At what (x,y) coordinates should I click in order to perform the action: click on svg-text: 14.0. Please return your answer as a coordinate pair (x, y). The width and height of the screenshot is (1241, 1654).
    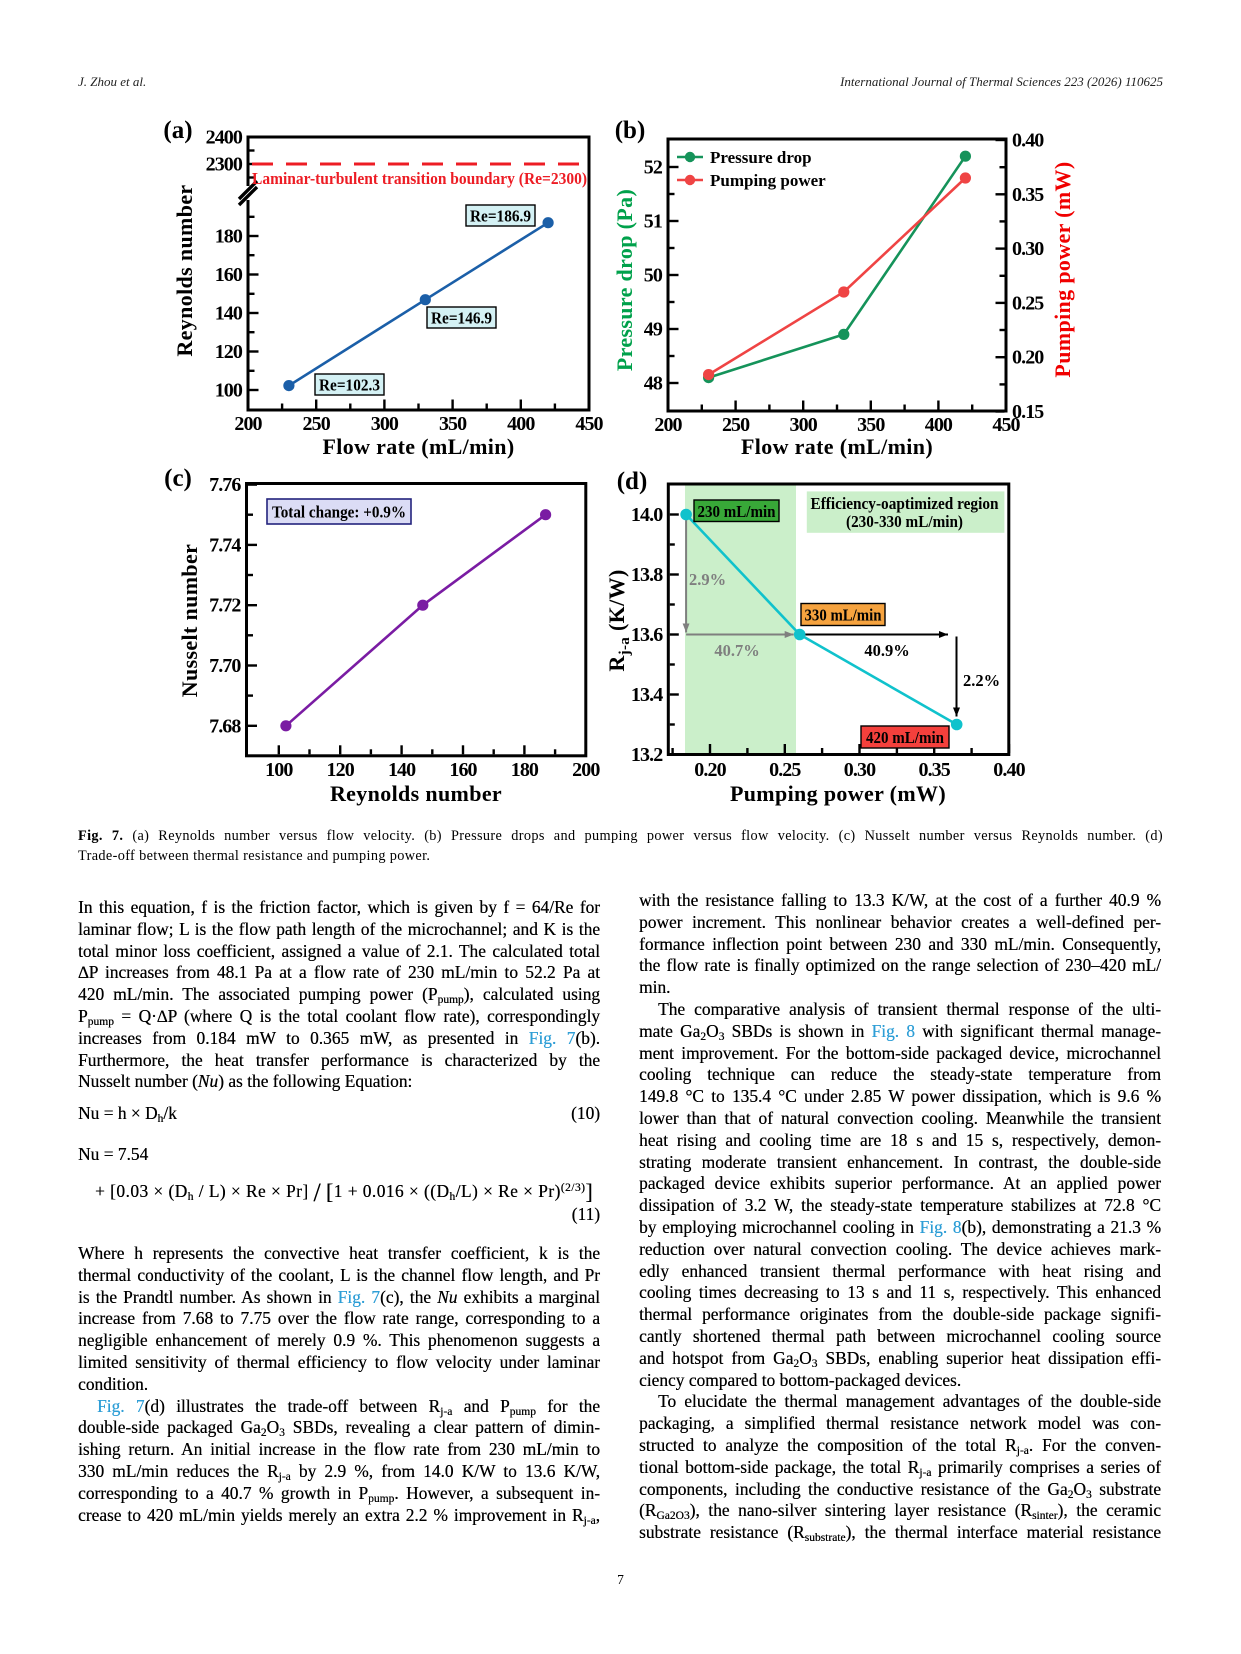
    Looking at the image, I should click on (647, 515).